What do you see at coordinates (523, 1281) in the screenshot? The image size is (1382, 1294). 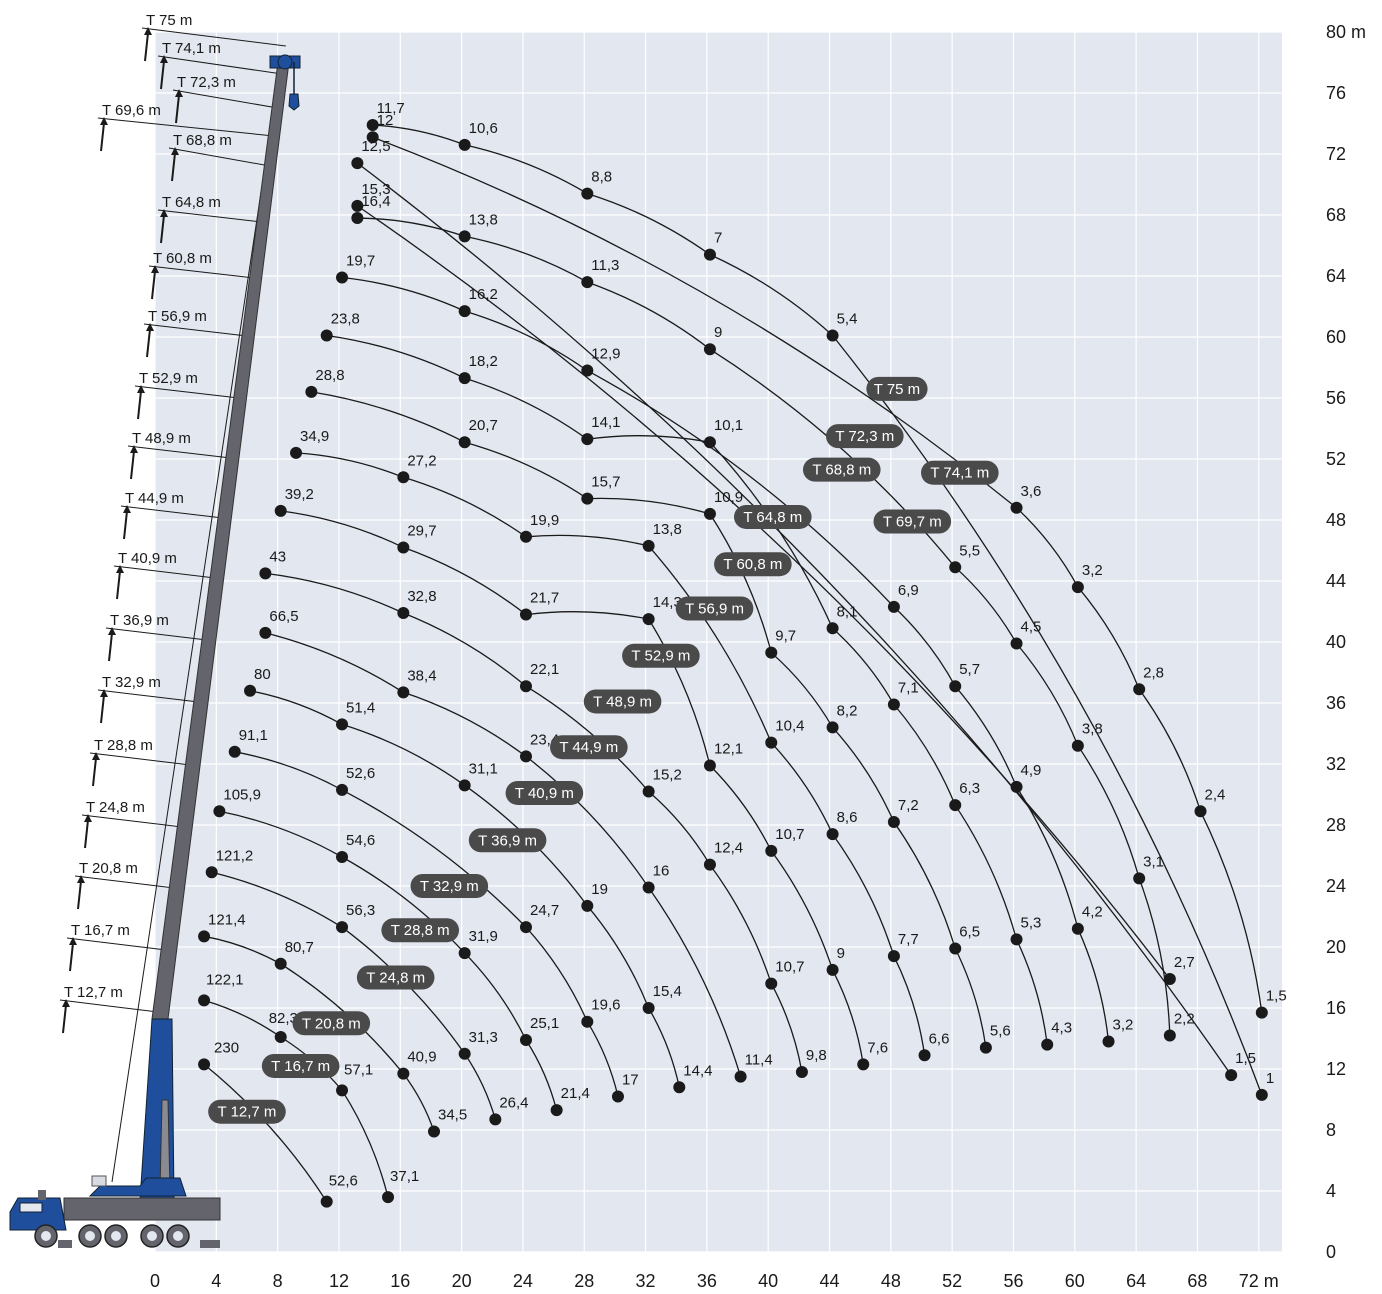 I see `x-tick-label: 24` at bounding box center [523, 1281].